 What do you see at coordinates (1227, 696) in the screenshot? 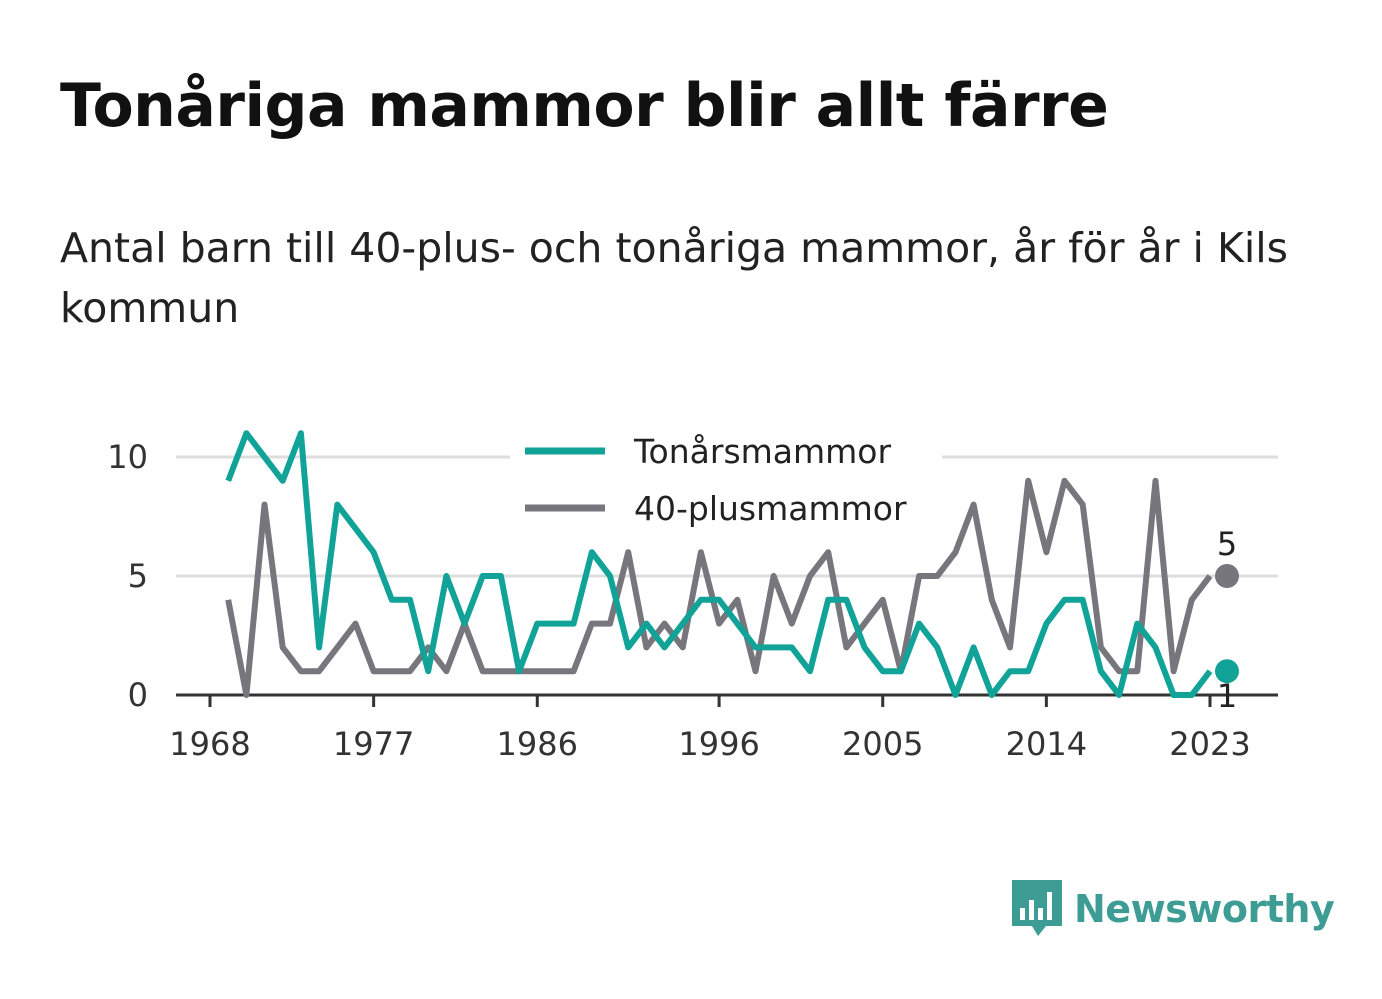
I see `end-value-label: 1` at bounding box center [1227, 696].